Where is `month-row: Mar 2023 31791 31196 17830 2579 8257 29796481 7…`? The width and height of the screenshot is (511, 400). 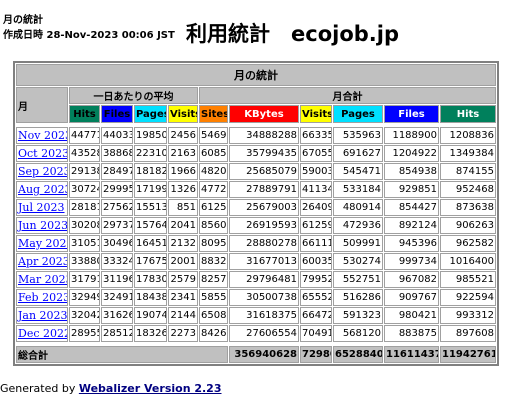
month-row: Mar 2023 31791 31196 17830 2579 8257 29796481 7… is located at coordinates (256, 279).